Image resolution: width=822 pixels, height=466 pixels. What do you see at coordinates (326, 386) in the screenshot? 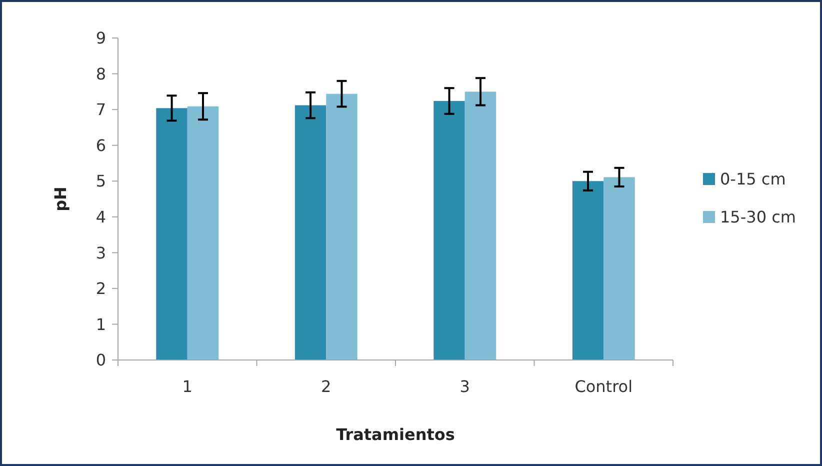
I see `x-tick-label: 2` at bounding box center [326, 386].